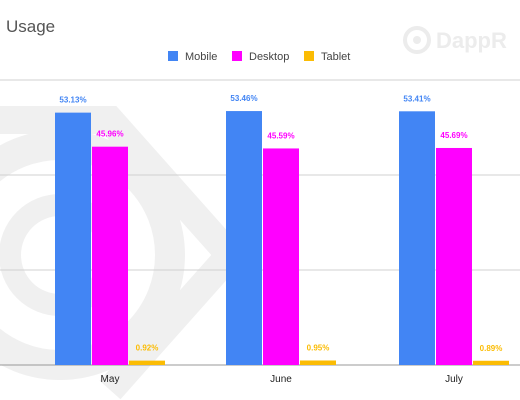  I want to click on bar-tablet-july, so click(491, 362).